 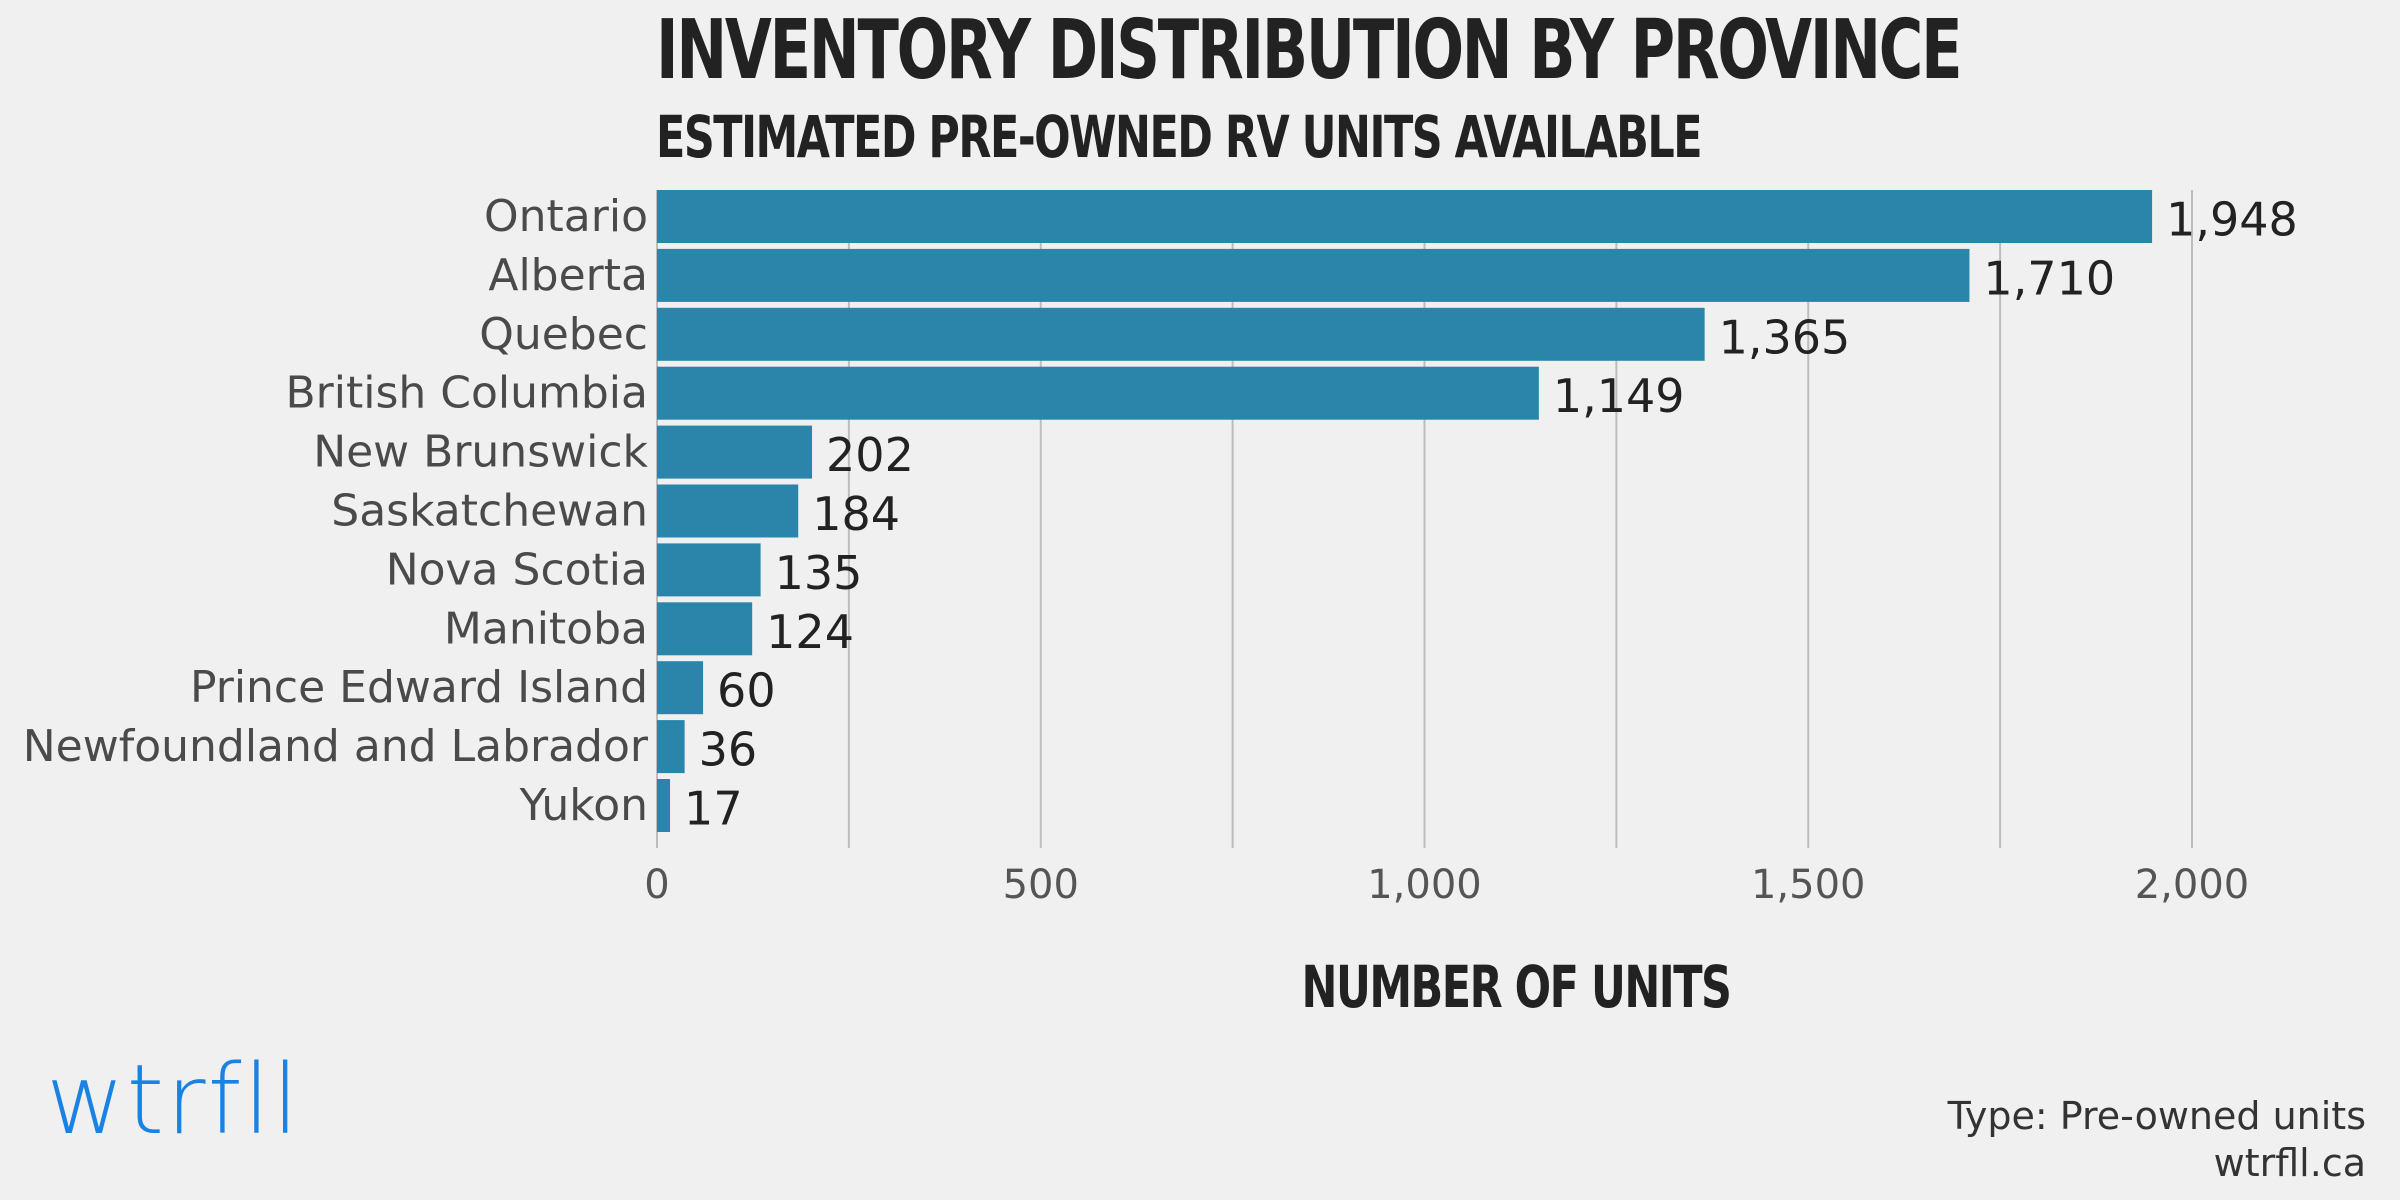 I want to click on value-label: 1,365, so click(x=1785, y=337).